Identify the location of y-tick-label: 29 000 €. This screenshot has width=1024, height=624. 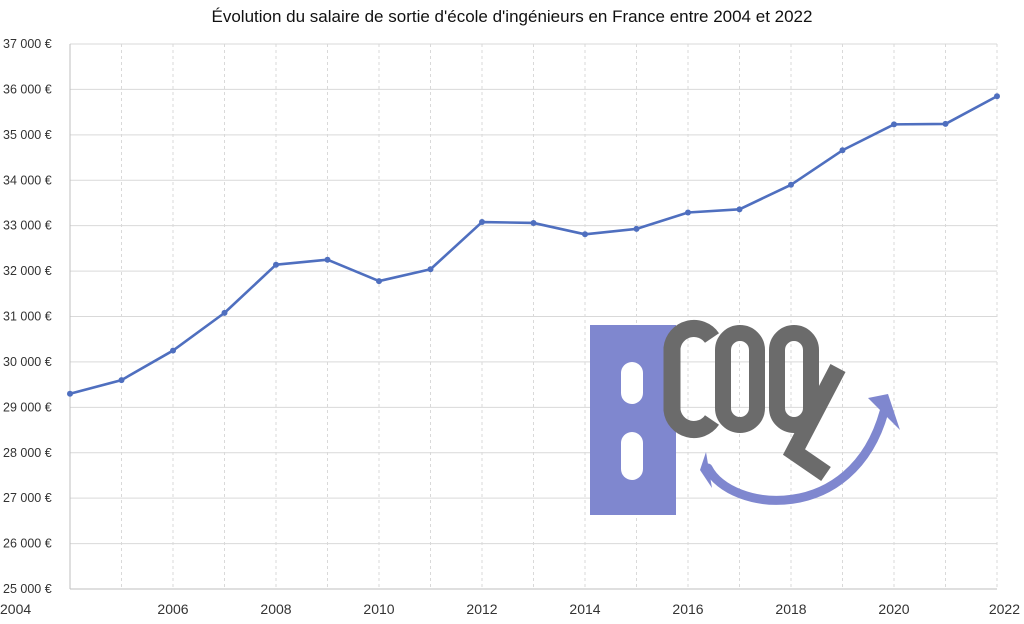
(27, 407).